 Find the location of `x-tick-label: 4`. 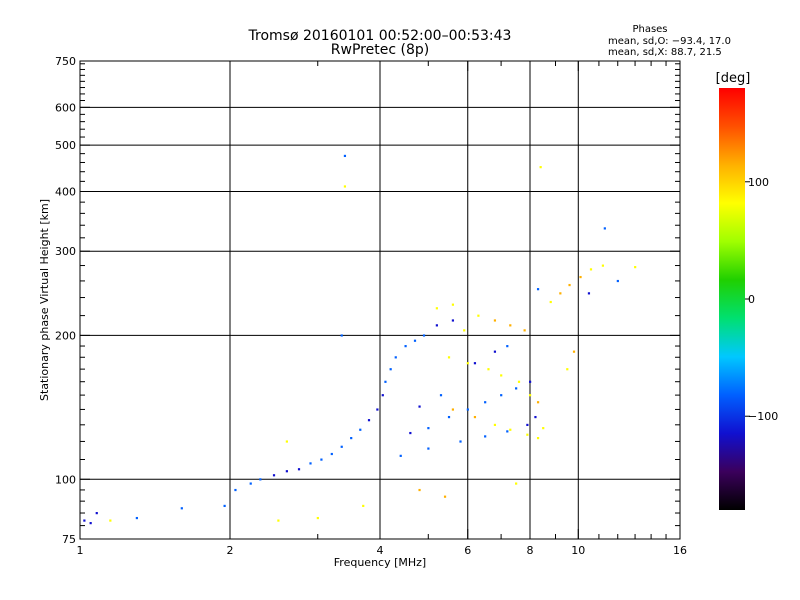

x-tick-label: 4 is located at coordinates (380, 550).